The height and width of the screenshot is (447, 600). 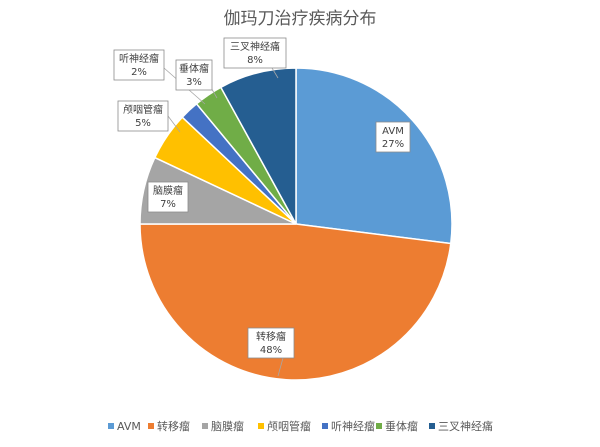 What do you see at coordinates (194, 82) in the screenshot?
I see `data-label-percent: 3%` at bounding box center [194, 82].